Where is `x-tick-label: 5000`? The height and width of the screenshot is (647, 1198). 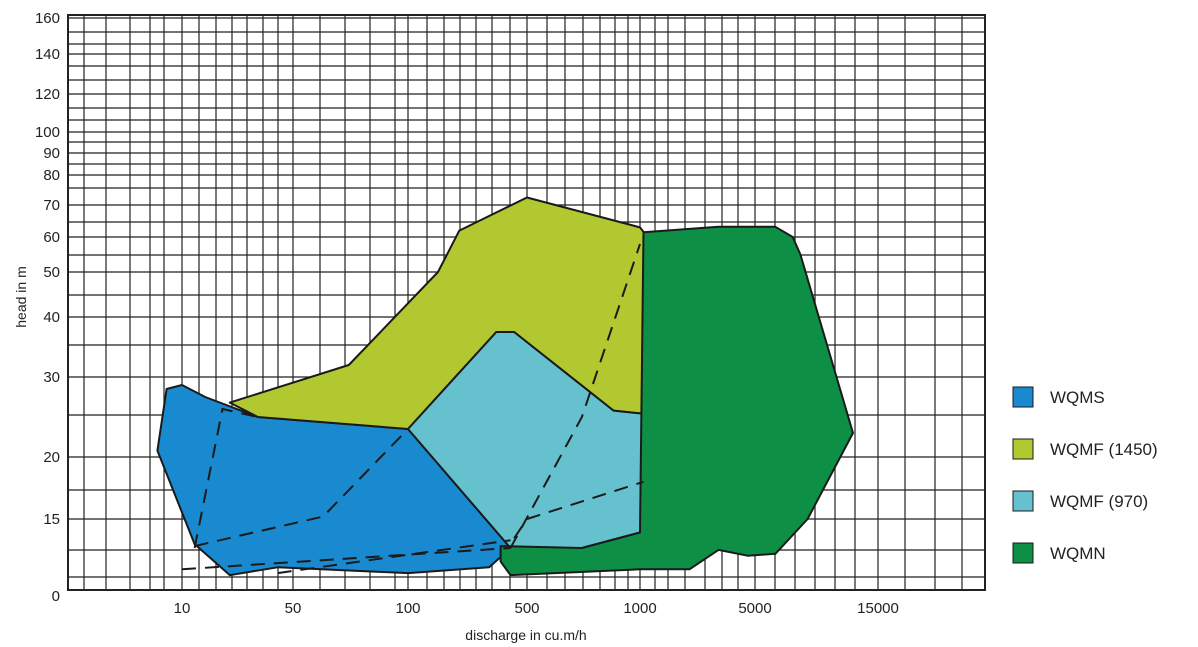 x-tick-label: 5000 is located at coordinates (754, 608).